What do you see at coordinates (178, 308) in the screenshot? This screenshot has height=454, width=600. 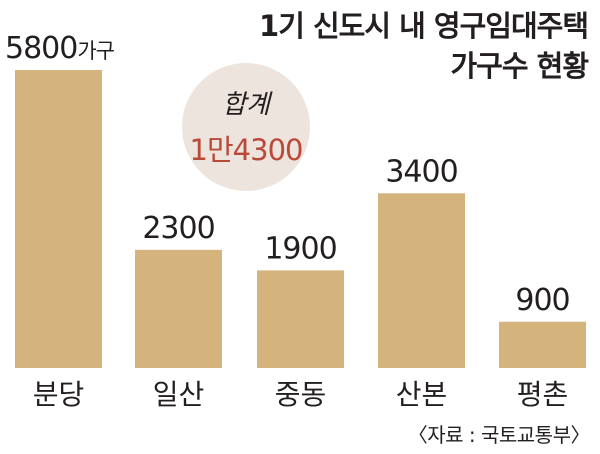 I see `bar-일산` at bounding box center [178, 308].